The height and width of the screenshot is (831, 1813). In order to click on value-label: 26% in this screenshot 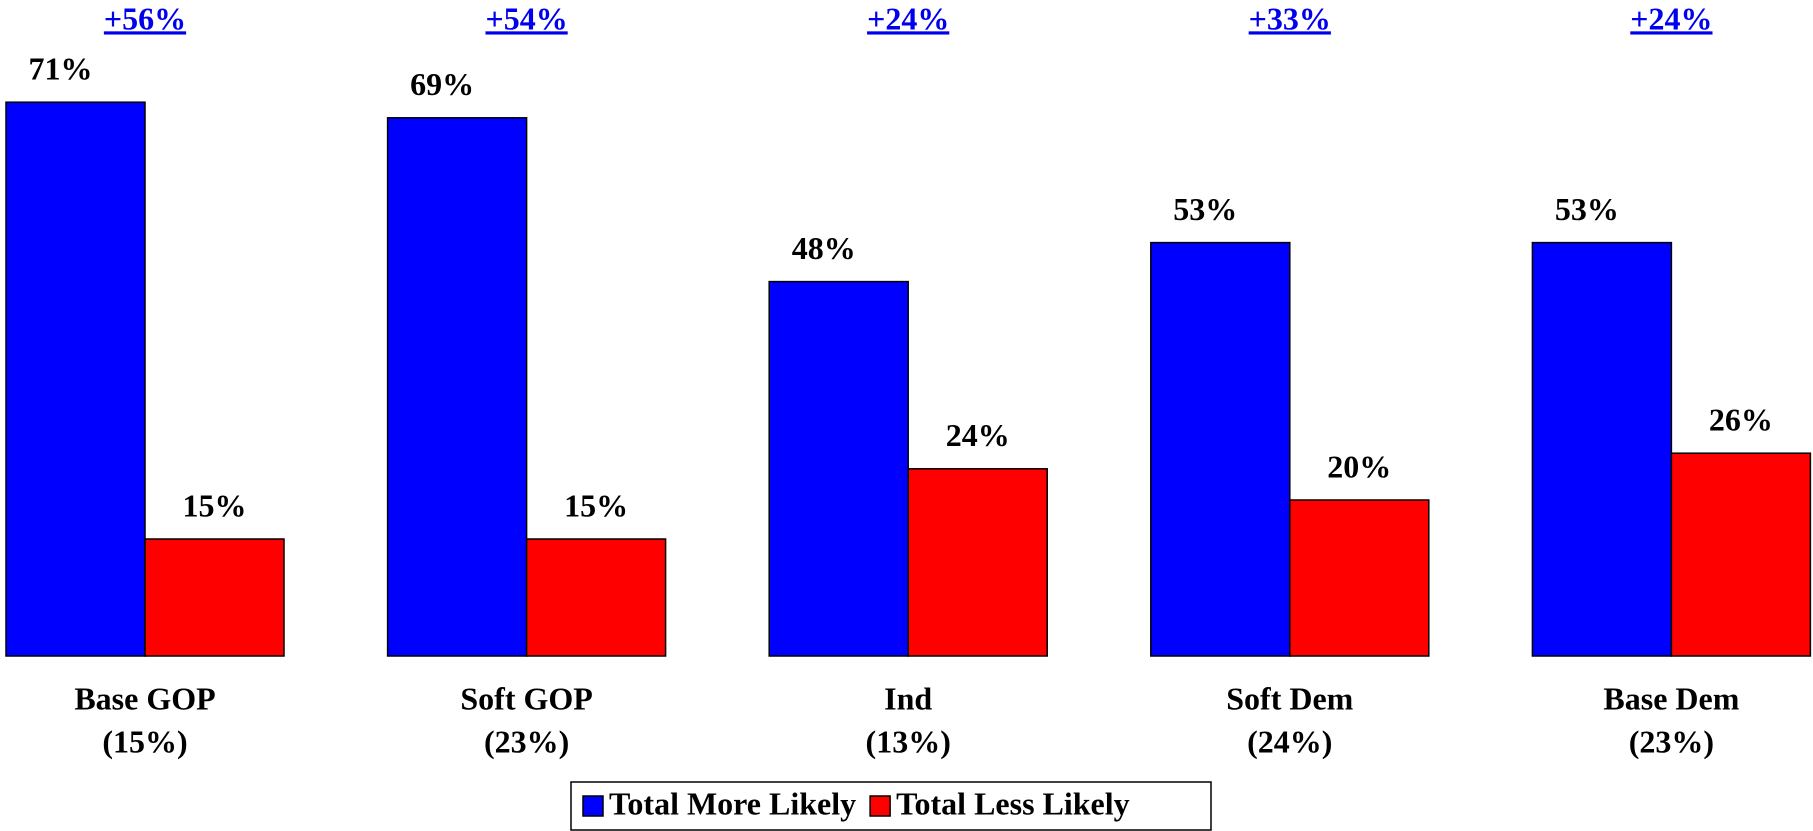, I will do `click(1741, 420)`.